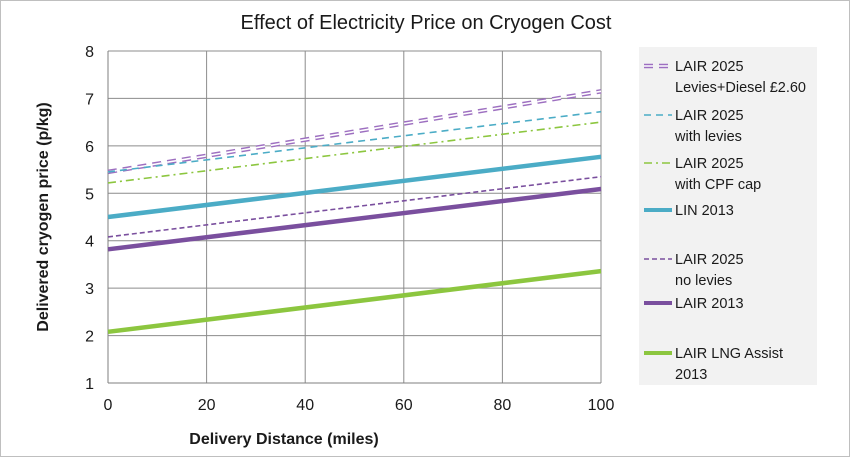 This screenshot has width=850, height=457. Describe the element at coordinates (708, 137) in the screenshot. I see `legend-label: with levies` at that location.